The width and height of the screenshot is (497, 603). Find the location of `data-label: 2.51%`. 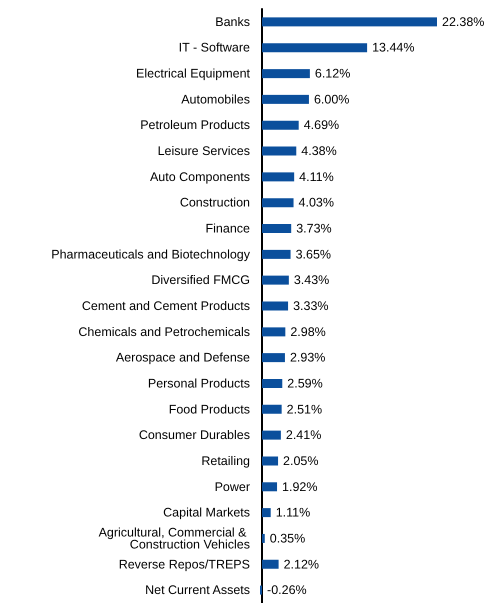

data-label: 2.51% is located at coordinates (304, 409).